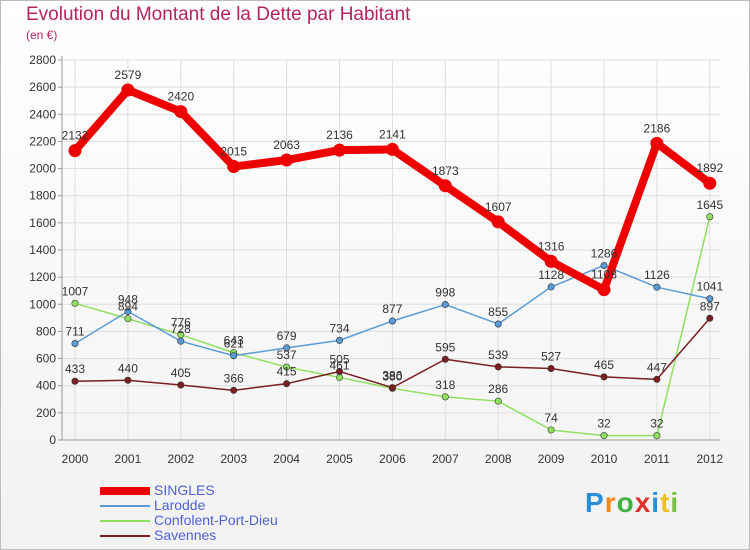 This screenshot has height=550, width=750. I want to click on x-tick-label: 2007, so click(445, 459).